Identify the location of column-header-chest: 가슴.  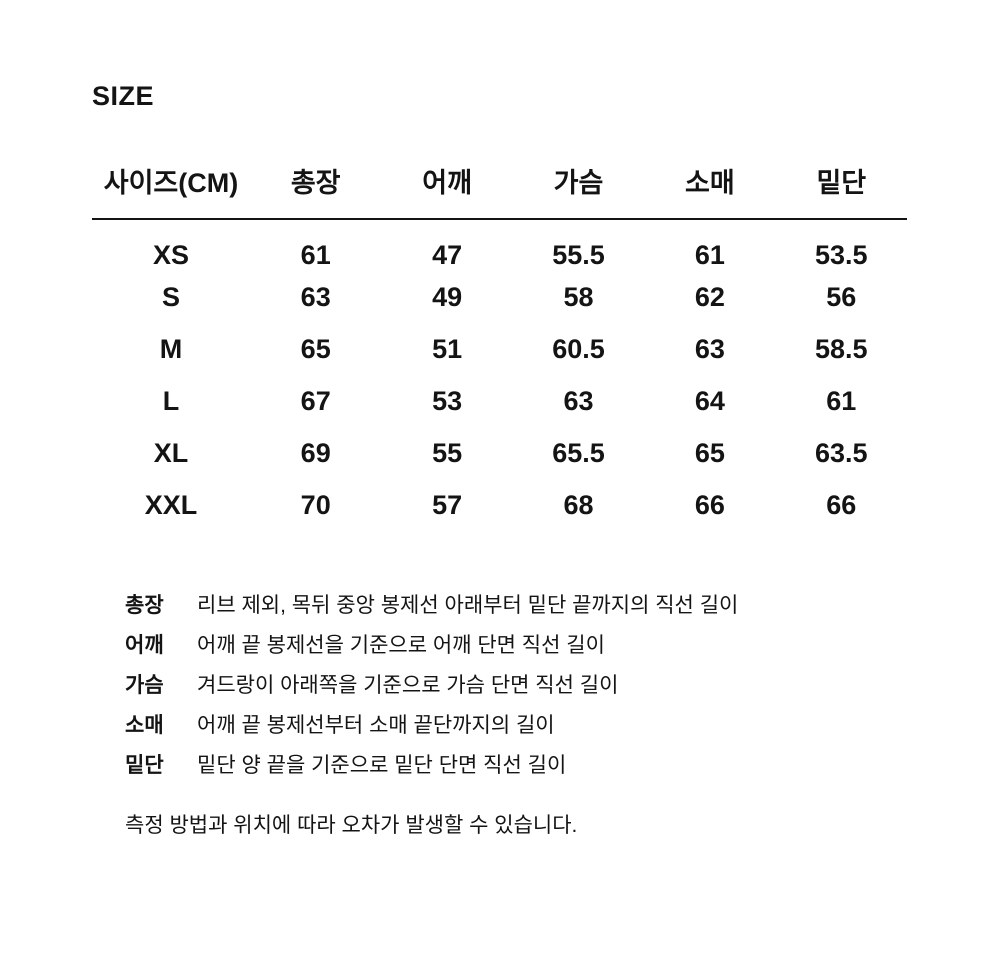
(578, 193).